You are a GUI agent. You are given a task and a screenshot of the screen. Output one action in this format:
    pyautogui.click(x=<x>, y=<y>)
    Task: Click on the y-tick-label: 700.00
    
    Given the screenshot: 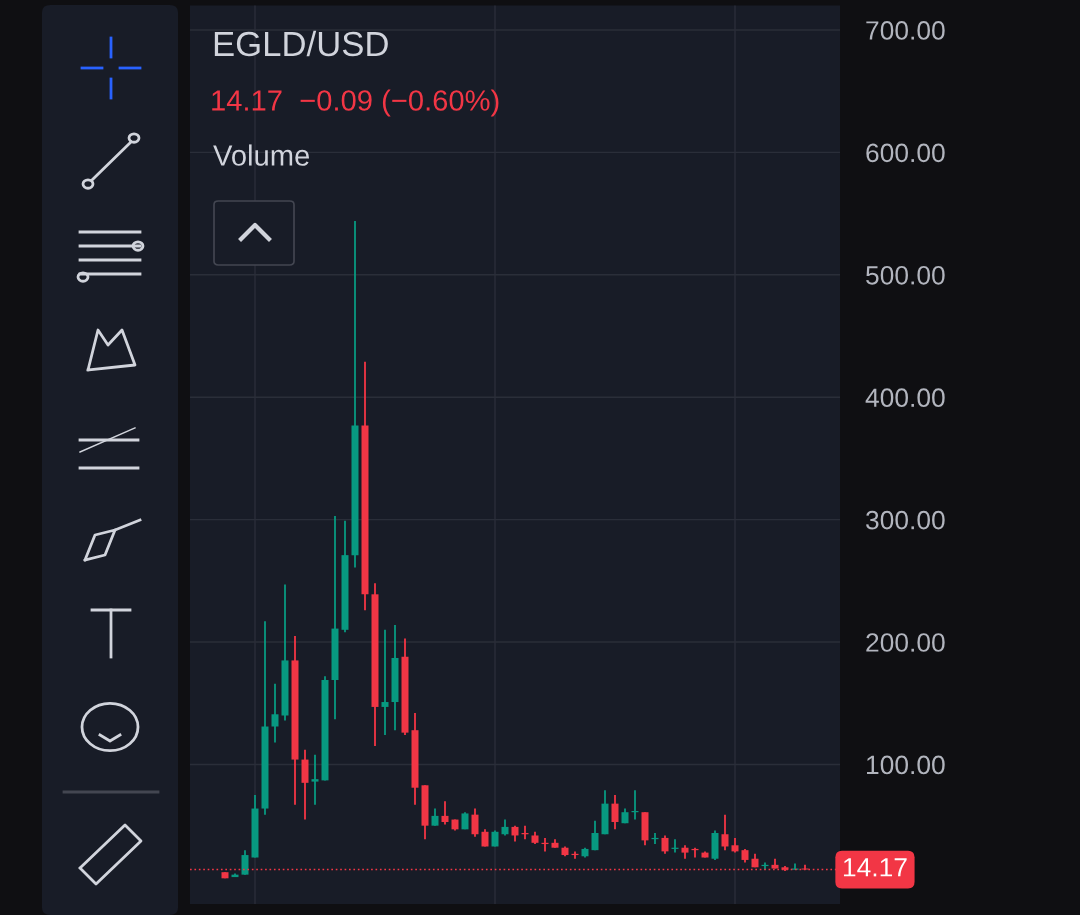 What is the action you would take?
    pyautogui.click(x=905, y=30)
    